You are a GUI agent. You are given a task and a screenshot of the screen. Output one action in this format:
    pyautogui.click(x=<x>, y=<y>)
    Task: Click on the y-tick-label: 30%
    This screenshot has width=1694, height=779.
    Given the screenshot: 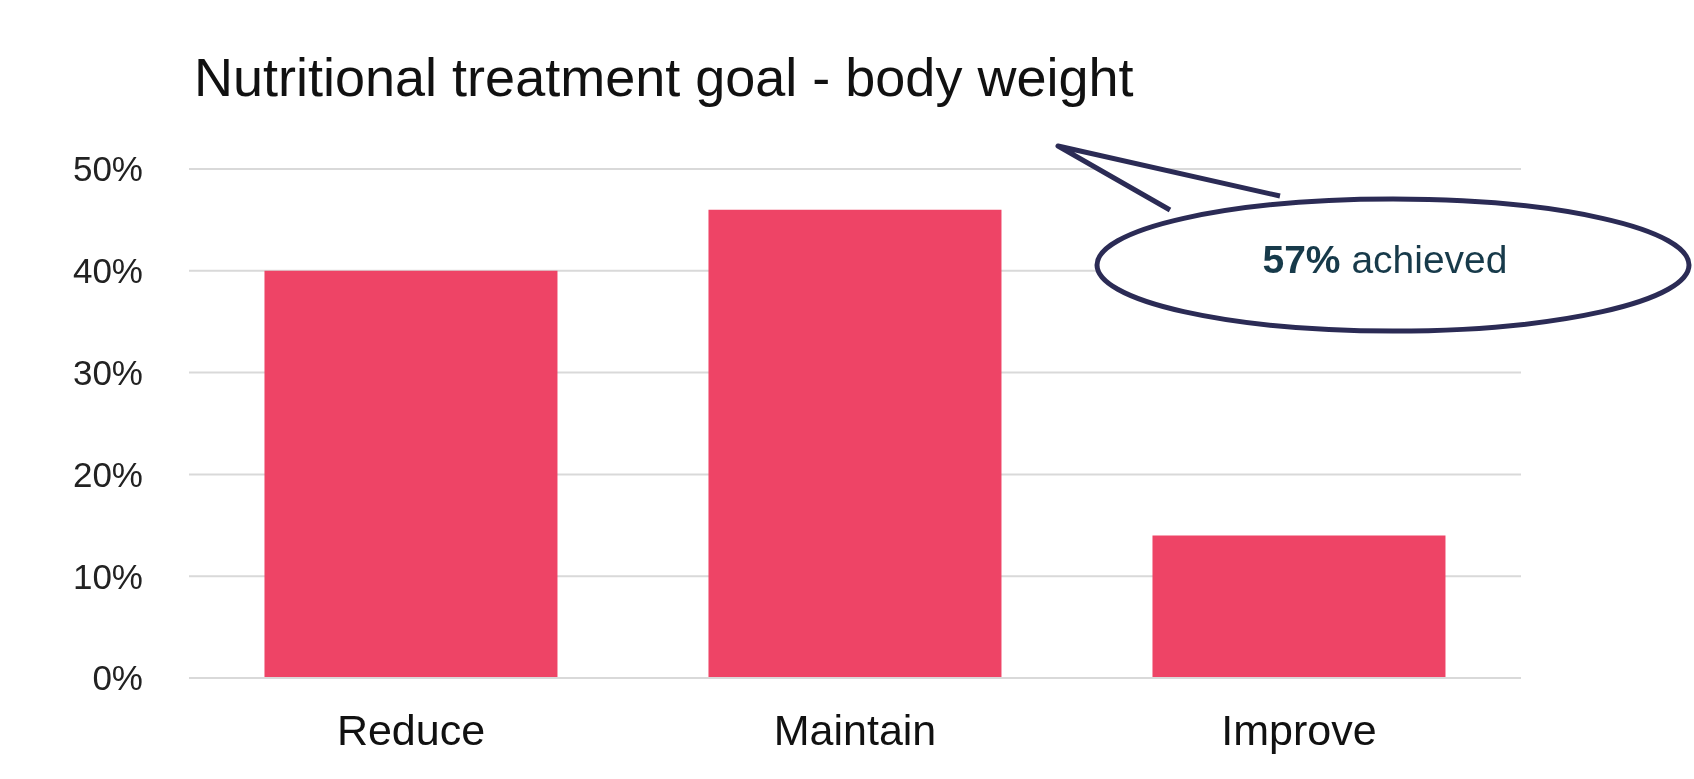 What is the action you would take?
    pyautogui.click(x=107, y=373)
    